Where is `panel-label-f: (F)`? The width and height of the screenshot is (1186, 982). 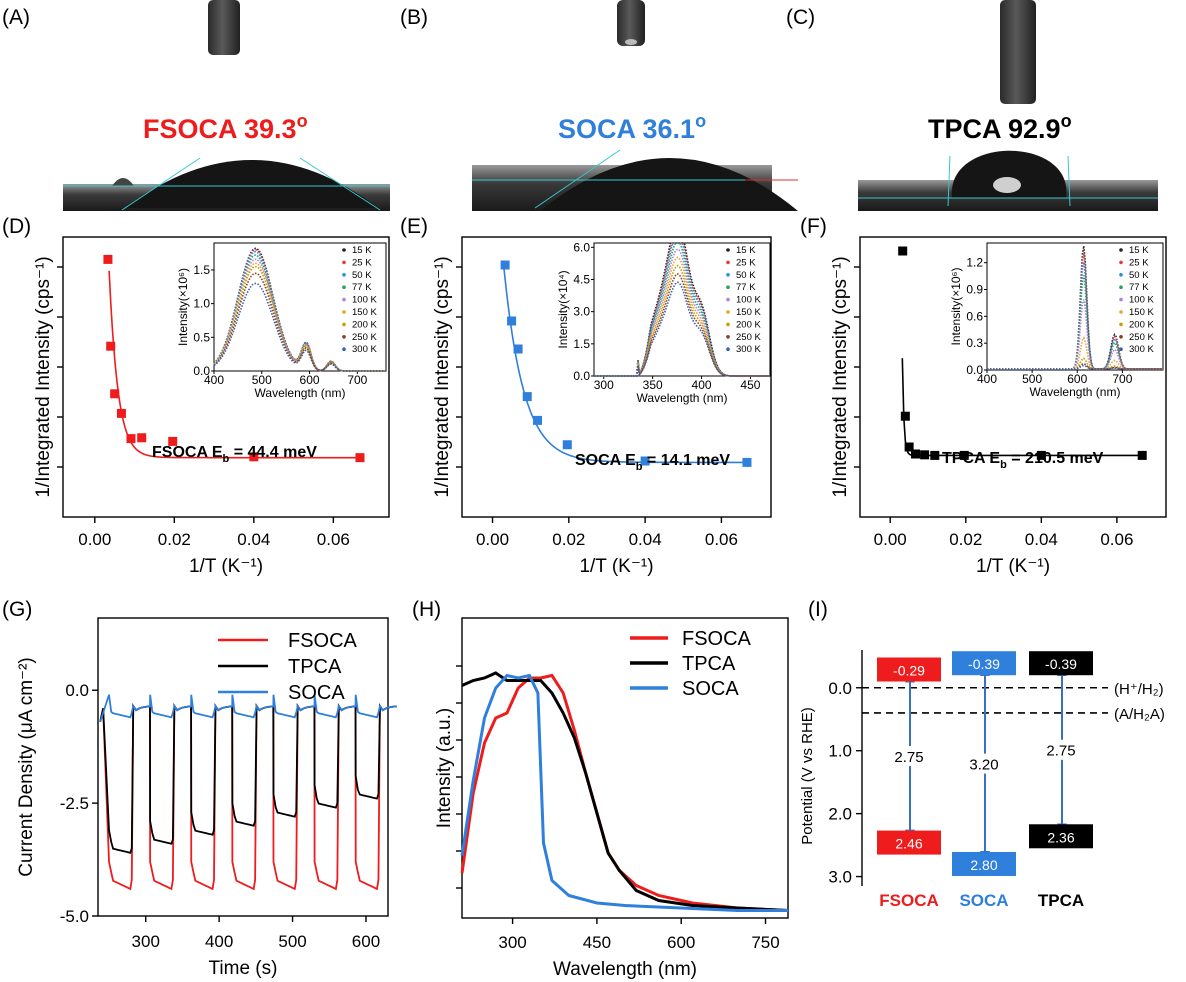 panel-label-f: (F) is located at coordinates (813, 226).